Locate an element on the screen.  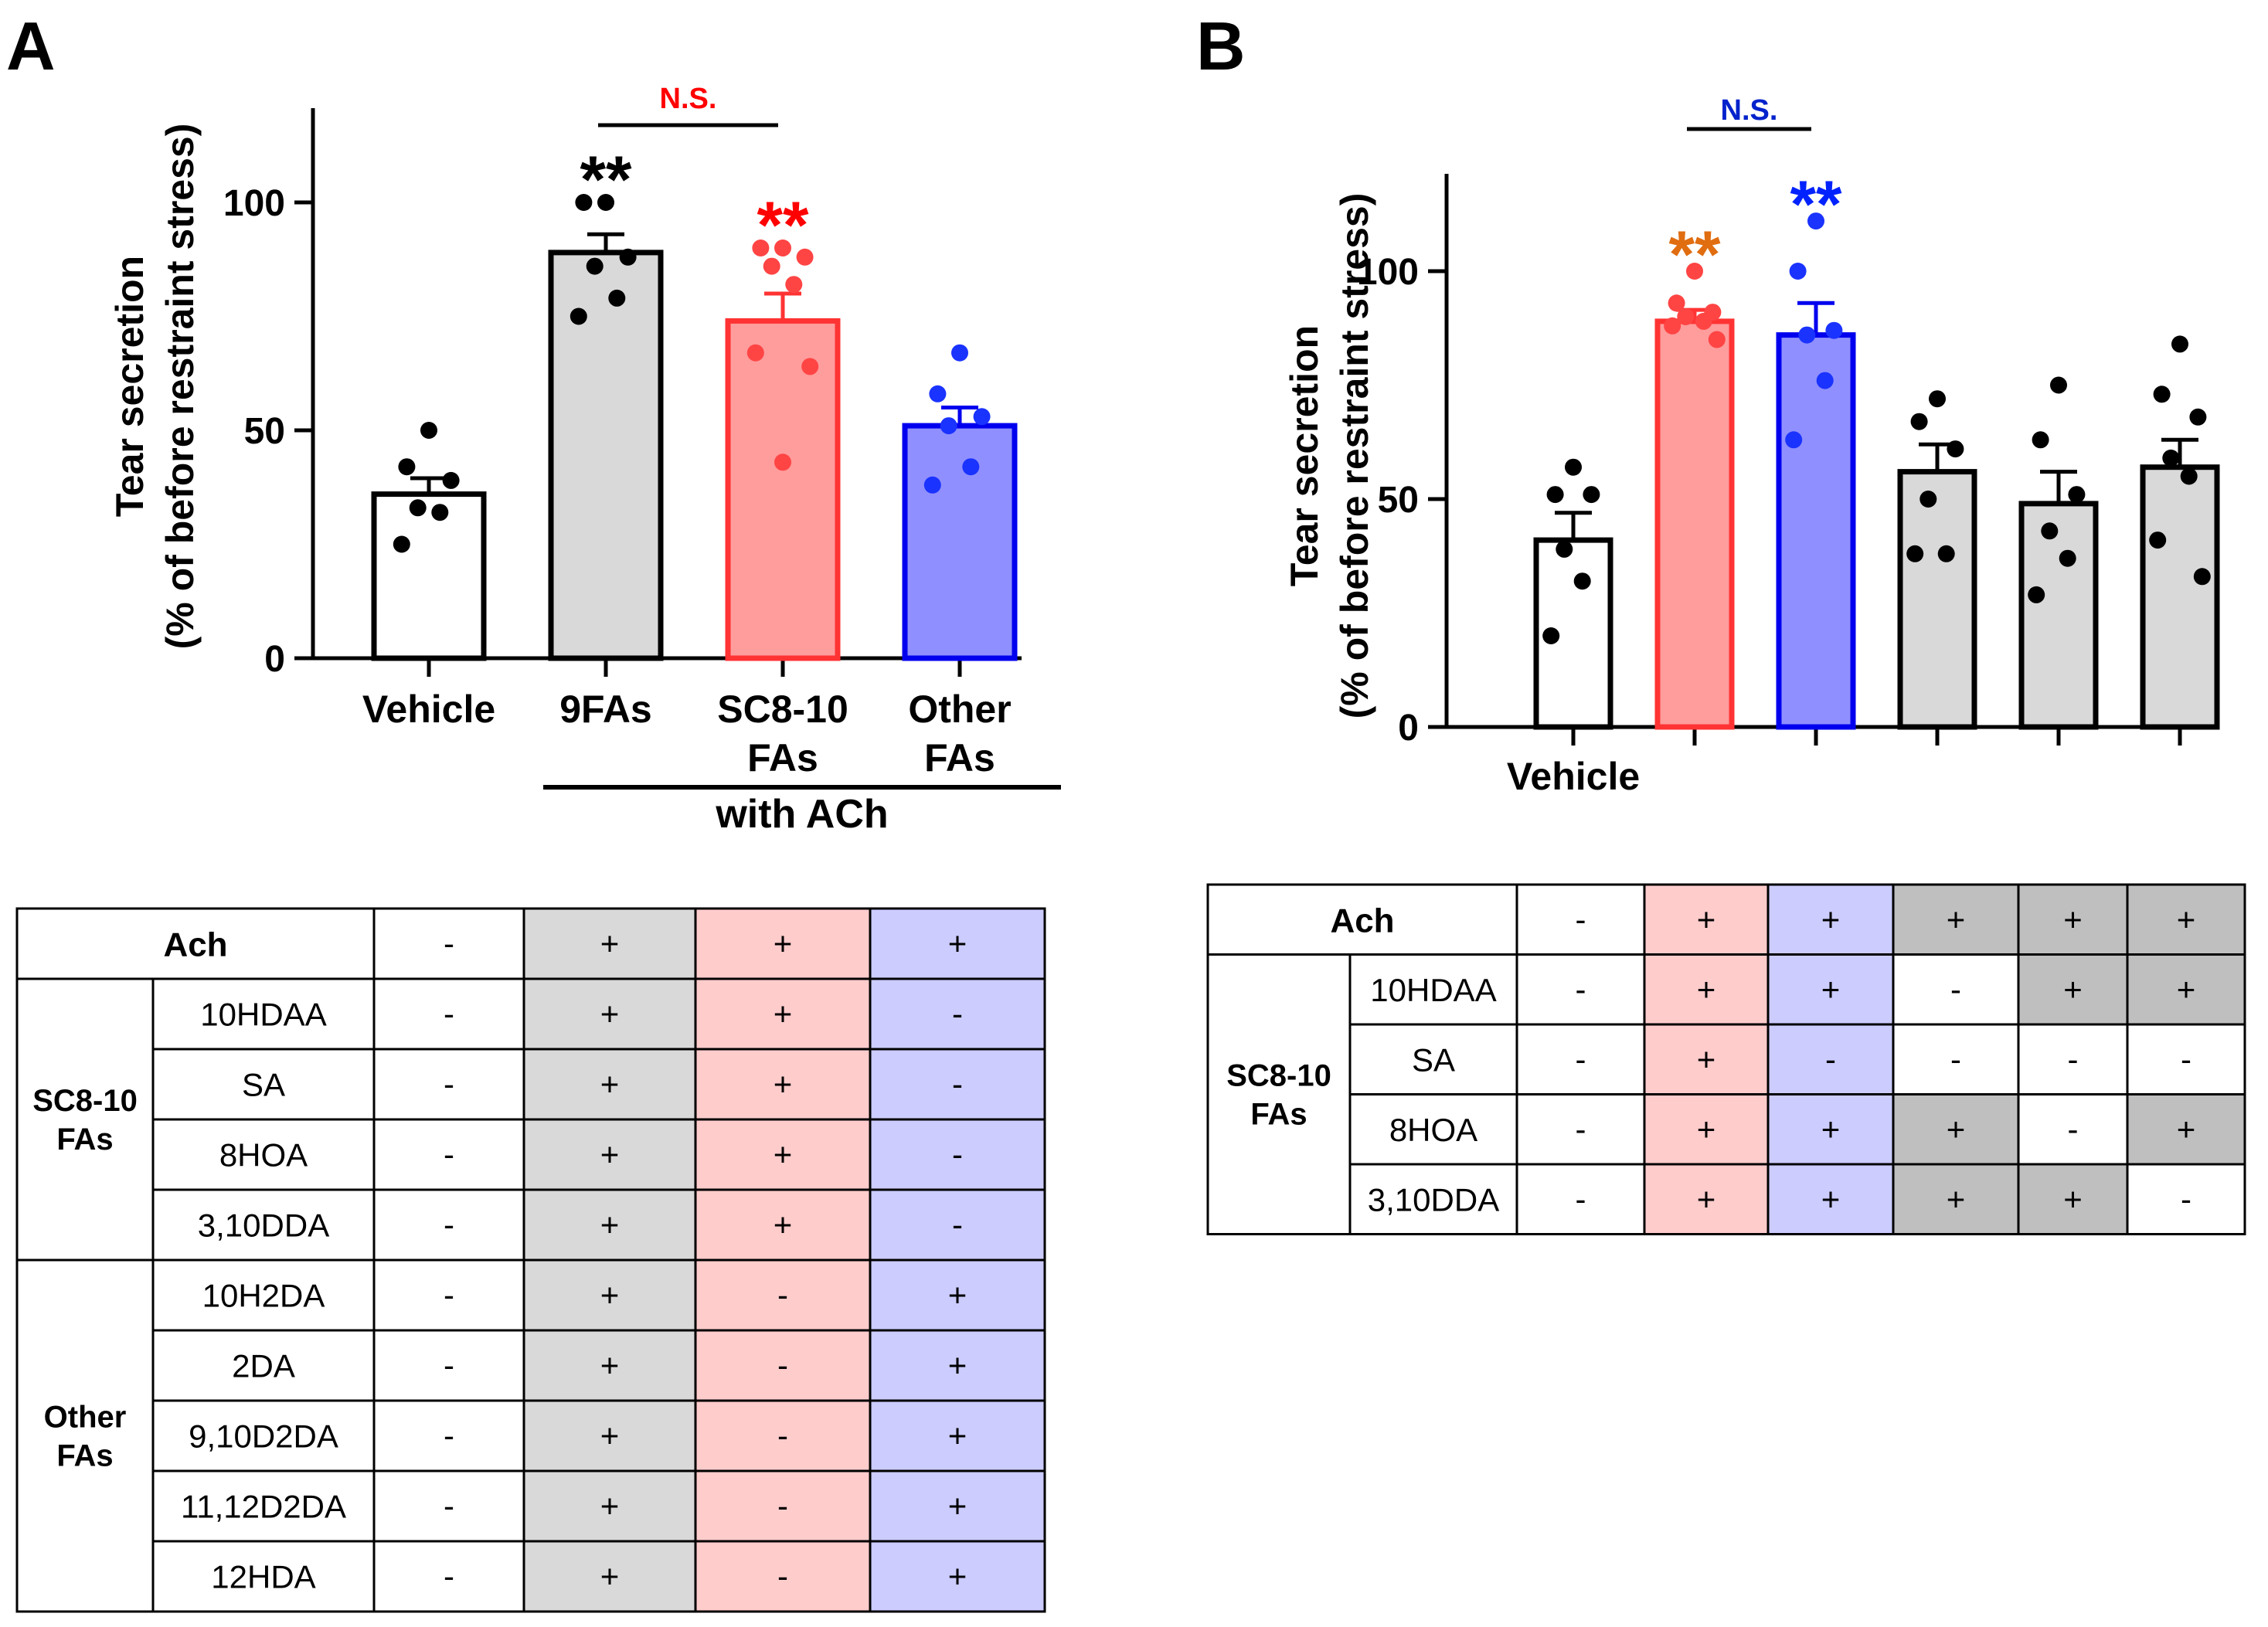
group-name: SC8-10 is located at coordinates (1278, 1076).